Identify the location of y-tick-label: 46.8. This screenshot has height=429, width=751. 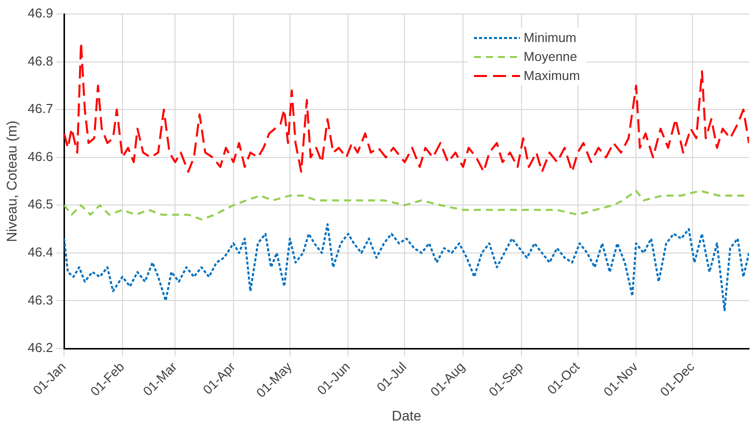
(41, 60).